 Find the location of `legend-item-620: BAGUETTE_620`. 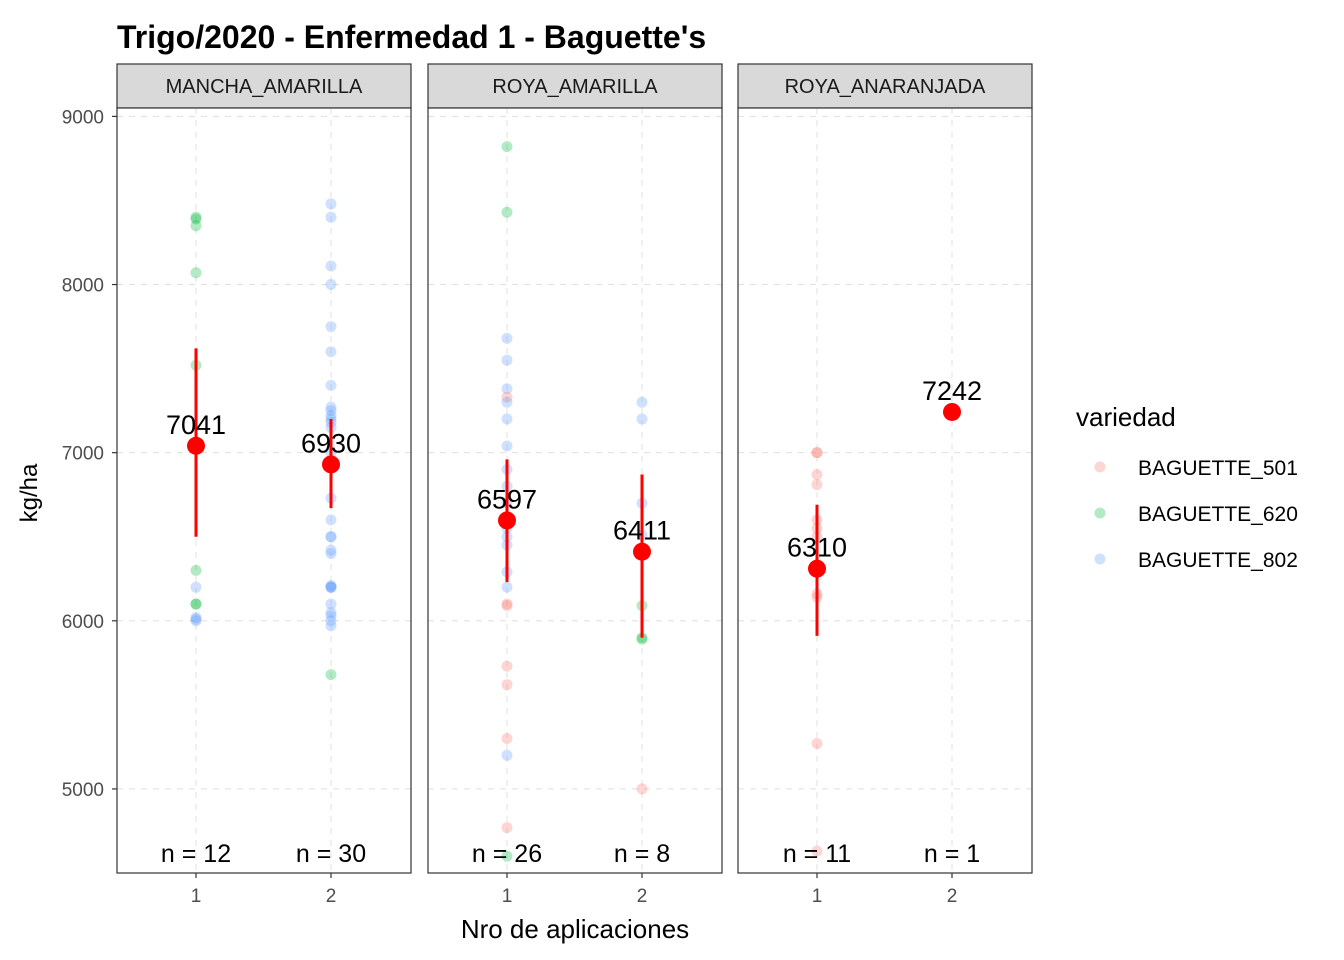

legend-item-620: BAGUETTE_620 is located at coordinates (1196, 514).